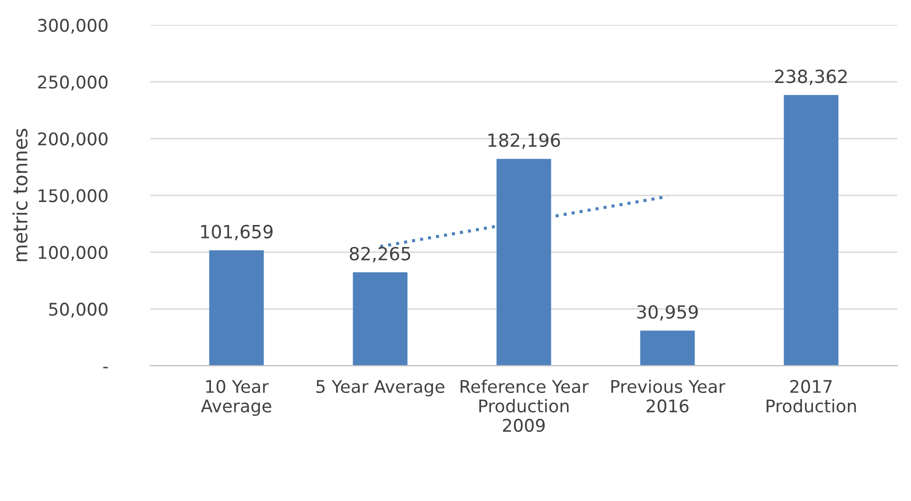 Image resolution: width=911 pixels, height=501 pixels. What do you see at coordinates (811, 78) in the screenshot?
I see `data-label: 238,362` at bounding box center [811, 78].